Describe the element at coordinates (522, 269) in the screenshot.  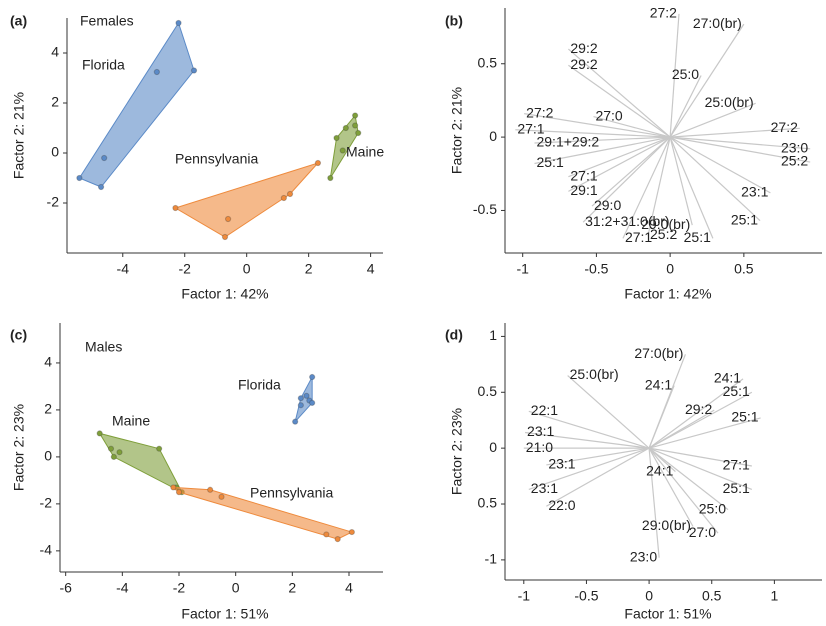
I see `x-tick-label: -1` at that location.